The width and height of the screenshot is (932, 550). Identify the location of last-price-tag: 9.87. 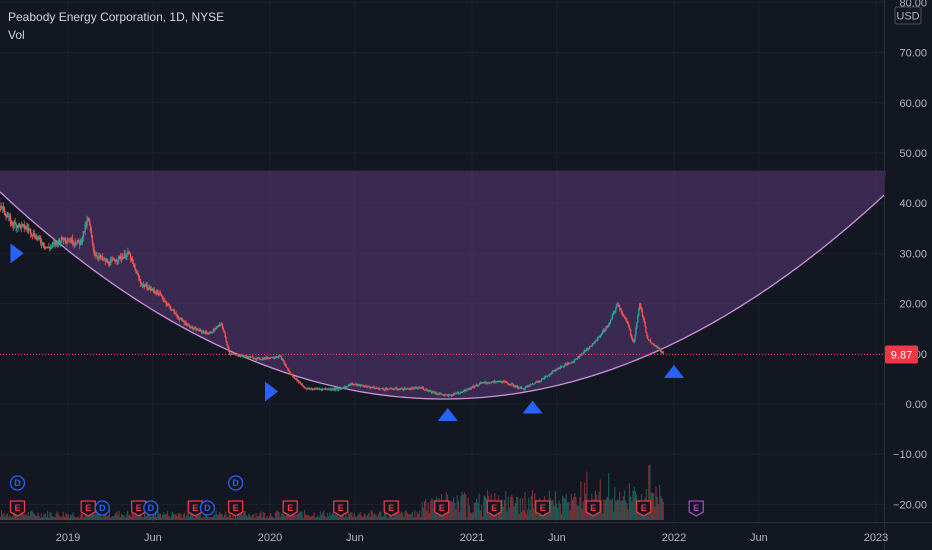
(901, 354).